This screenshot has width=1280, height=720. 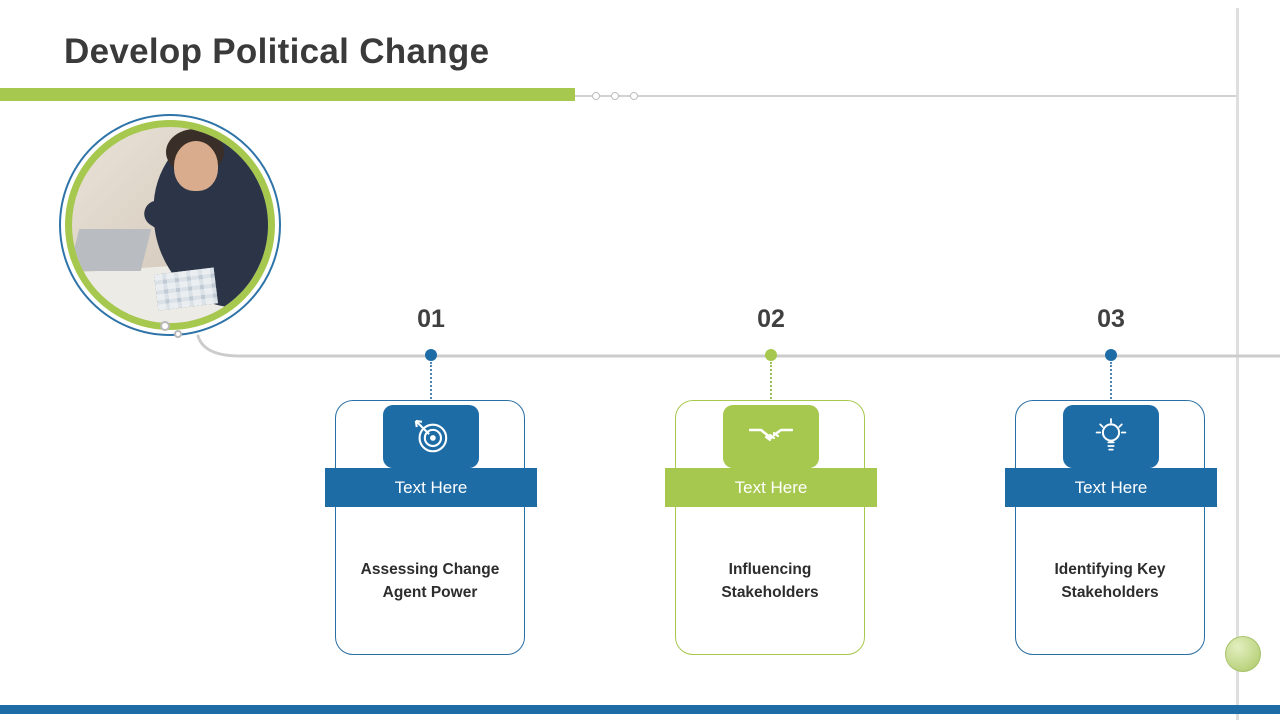 I want to click on step-card, so click(x=430, y=527).